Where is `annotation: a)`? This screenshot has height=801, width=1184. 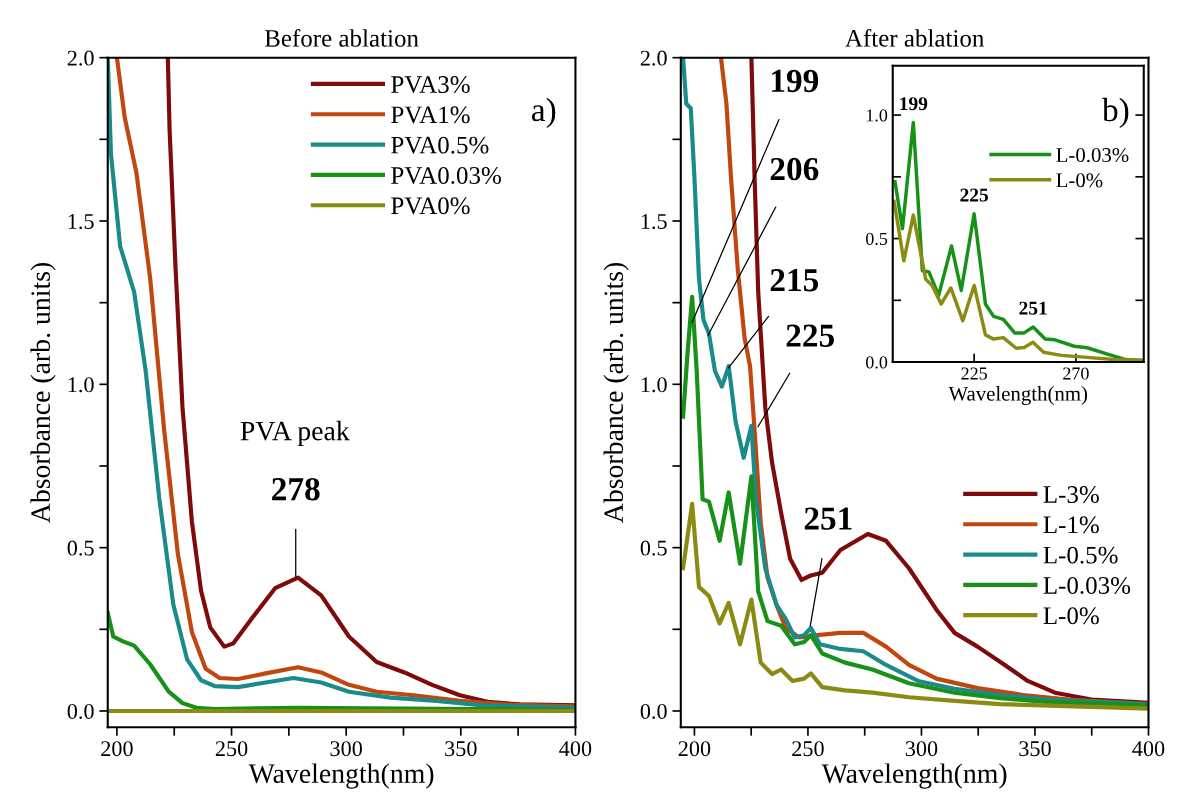
annotation: a) is located at coordinates (543, 113).